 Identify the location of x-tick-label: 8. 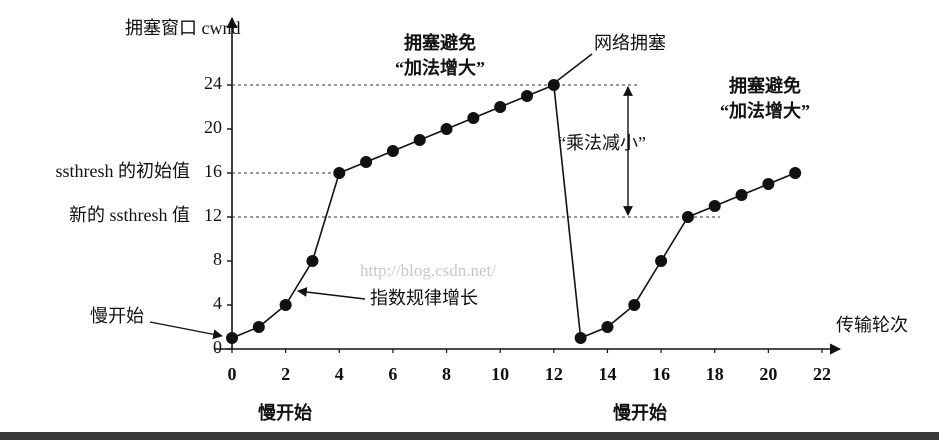
(446, 374).